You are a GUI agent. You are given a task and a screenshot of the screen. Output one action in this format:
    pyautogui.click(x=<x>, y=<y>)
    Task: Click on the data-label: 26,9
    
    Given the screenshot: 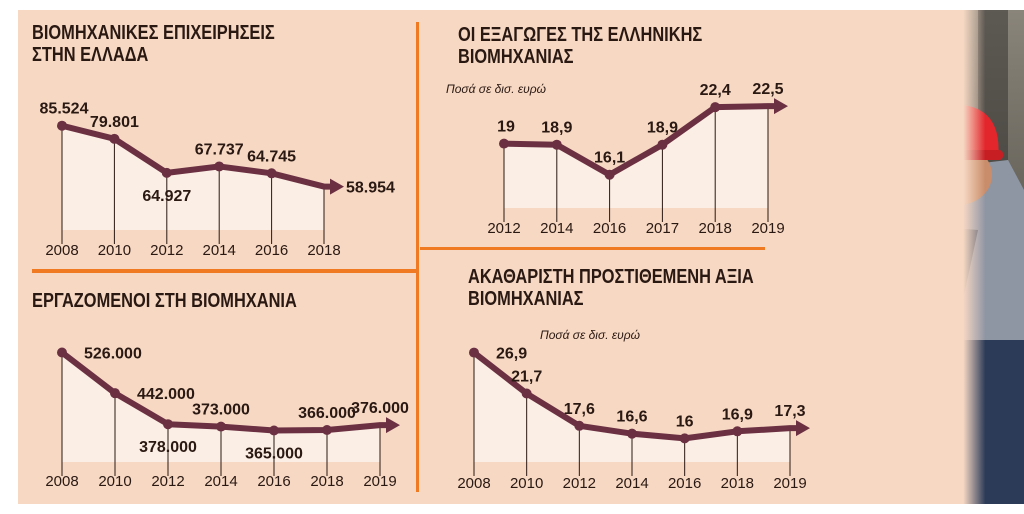 What is the action you would take?
    pyautogui.click(x=511, y=354)
    